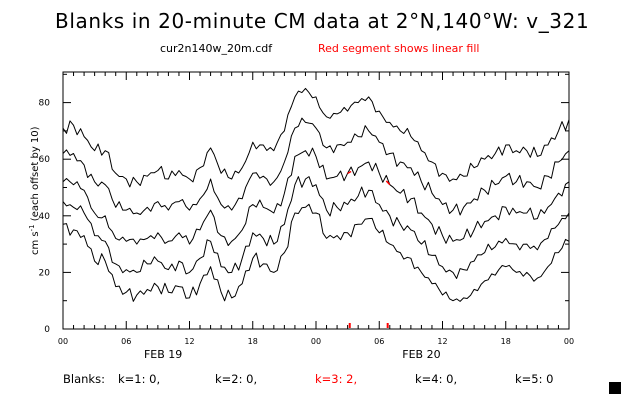 The height and width of the screenshot is (404, 623). I want to click on date-label: FEB 20, so click(421, 354).